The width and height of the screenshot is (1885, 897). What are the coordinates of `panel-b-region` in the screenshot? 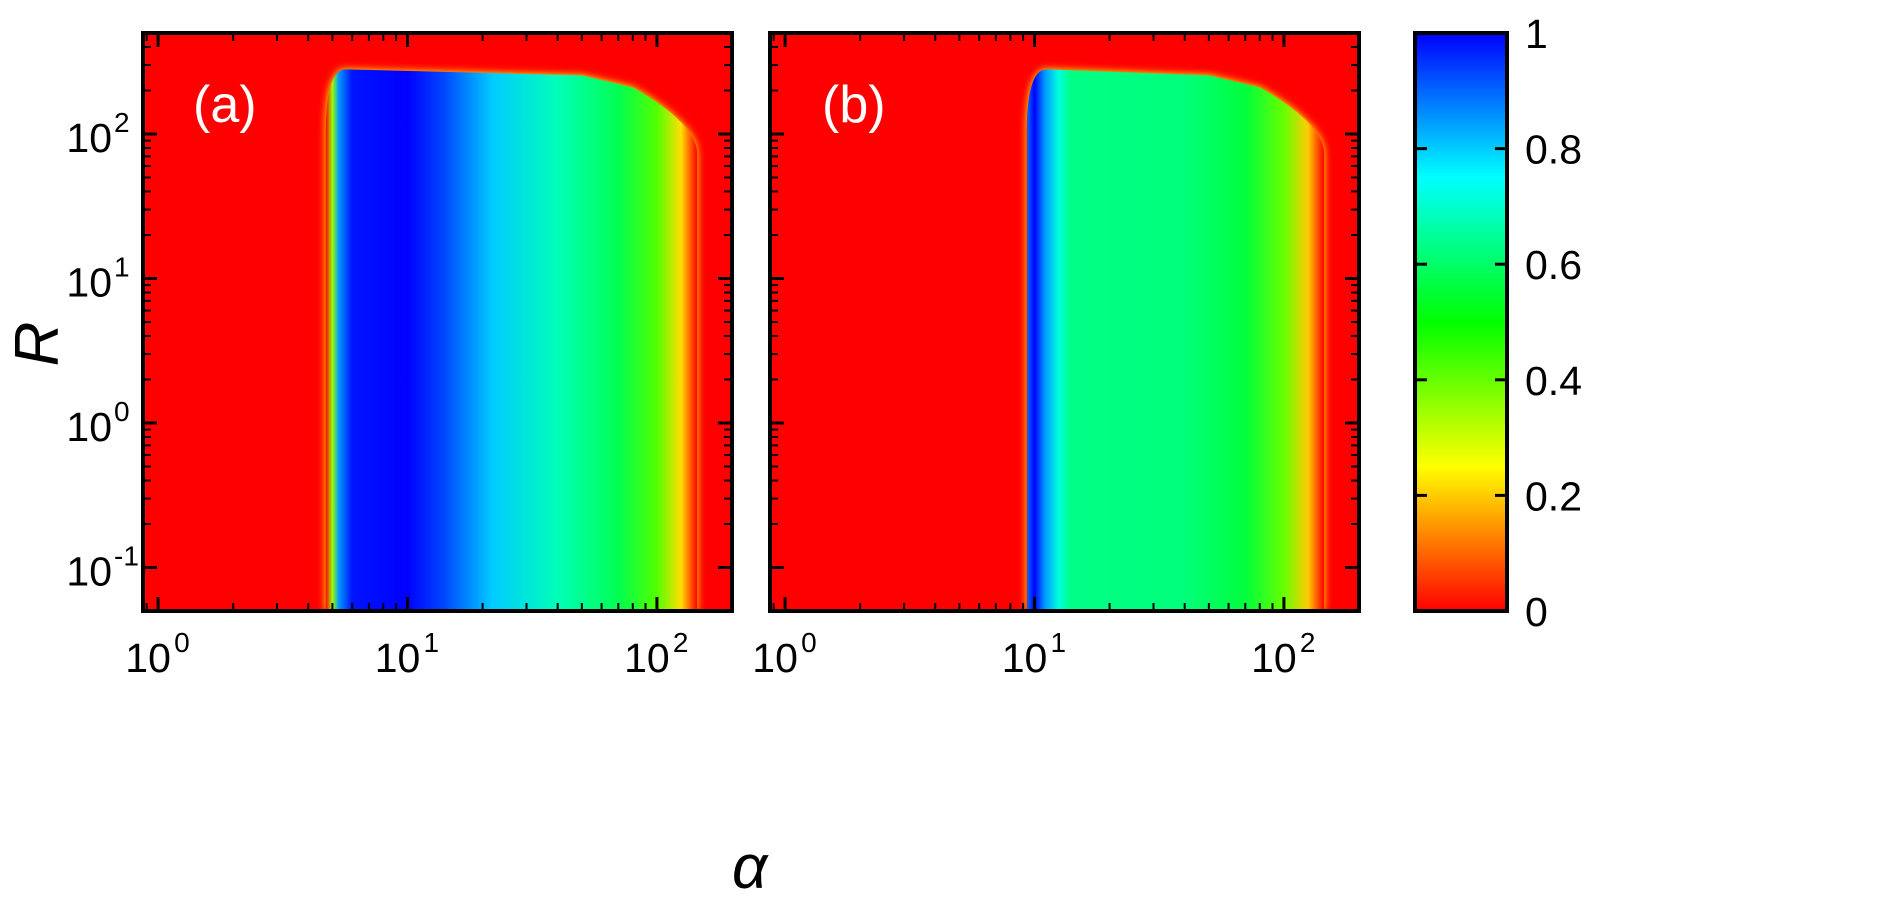 It's located at (1175, 340).